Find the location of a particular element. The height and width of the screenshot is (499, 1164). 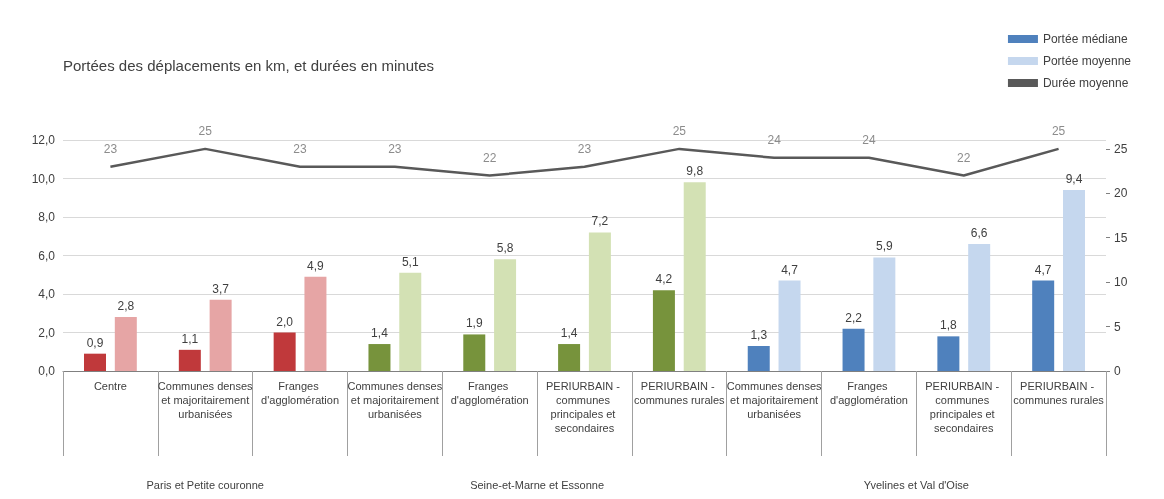

y-tick-label: 12,0 is located at coordinates (43, 140).